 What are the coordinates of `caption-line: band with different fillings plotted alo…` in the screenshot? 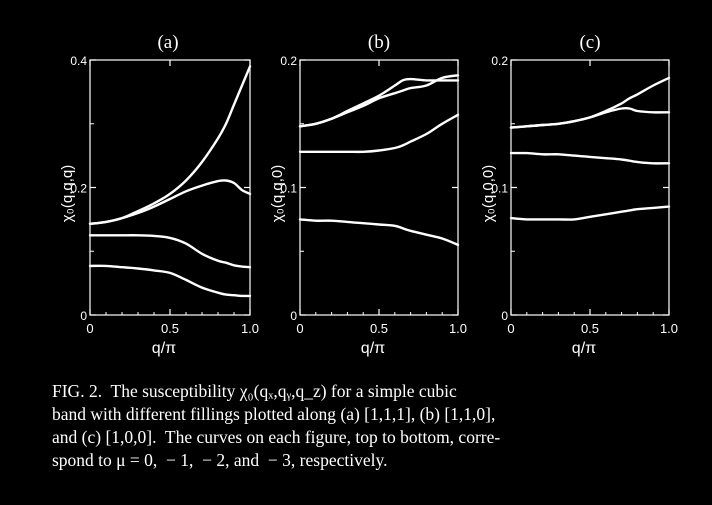 It's located at (274, 414).